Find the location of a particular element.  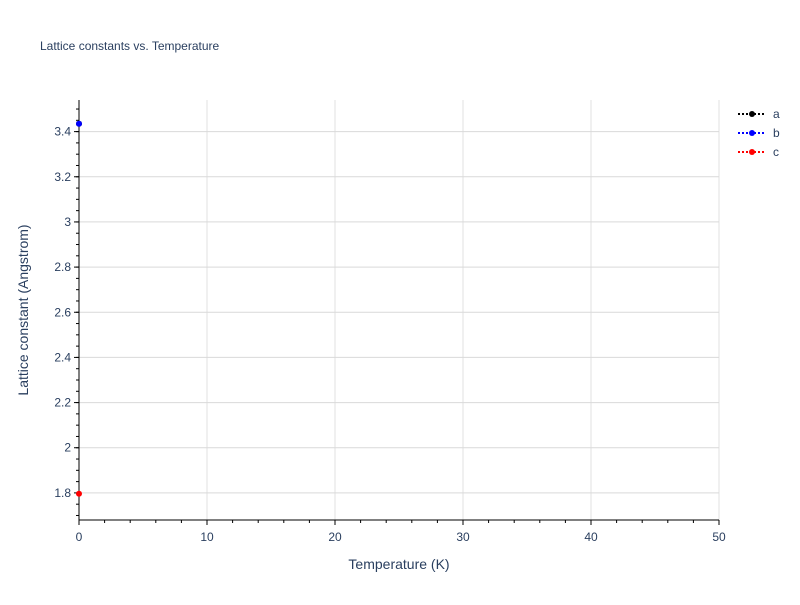

y-tick-label: 3.2 is located at coordinates (62, 177).